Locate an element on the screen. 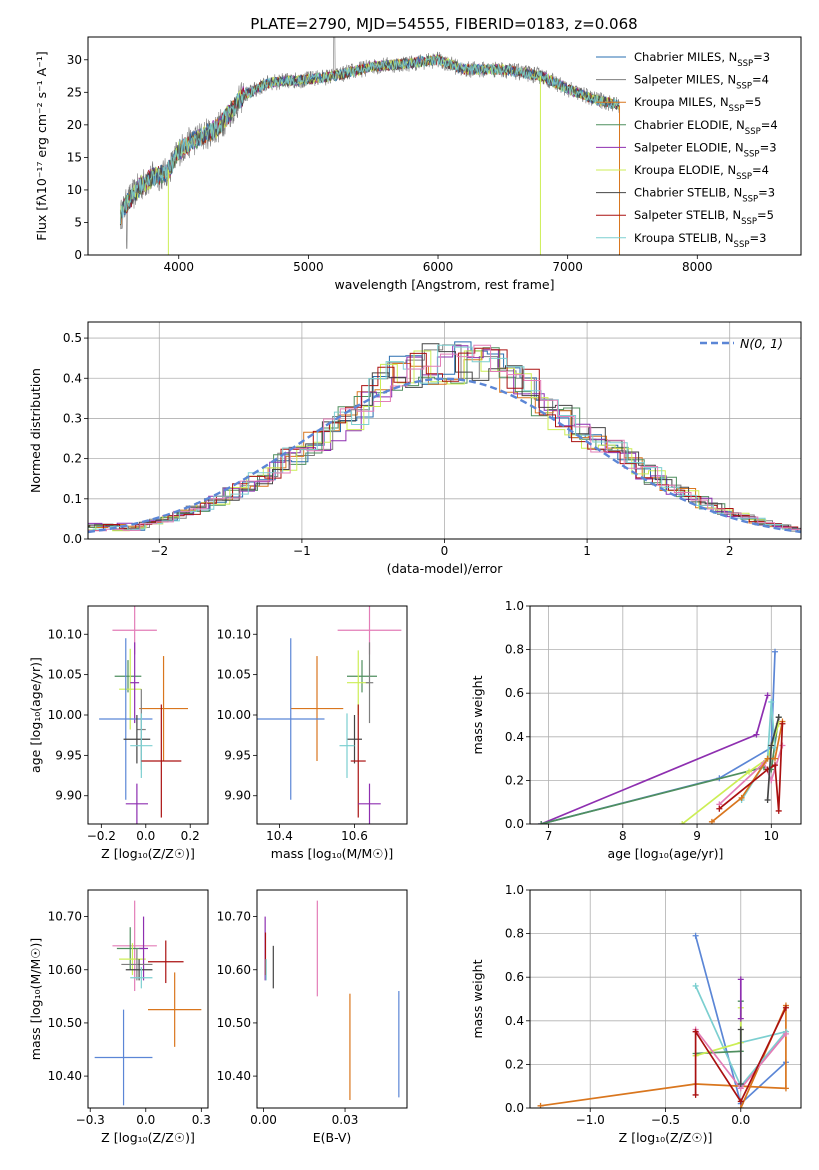 The width and height of the screenshot is (819, 1170). x-tick-label: 5000 is located at coordinates (308, 267).